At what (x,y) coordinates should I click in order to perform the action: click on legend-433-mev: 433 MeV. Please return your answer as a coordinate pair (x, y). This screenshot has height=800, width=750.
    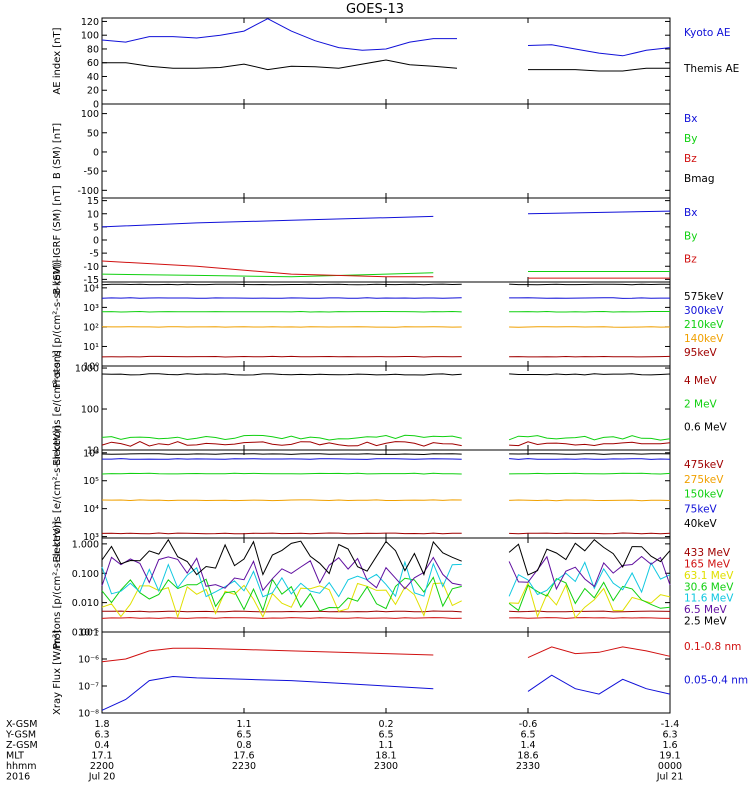
    Looking at the image, I should click on (707, 553).